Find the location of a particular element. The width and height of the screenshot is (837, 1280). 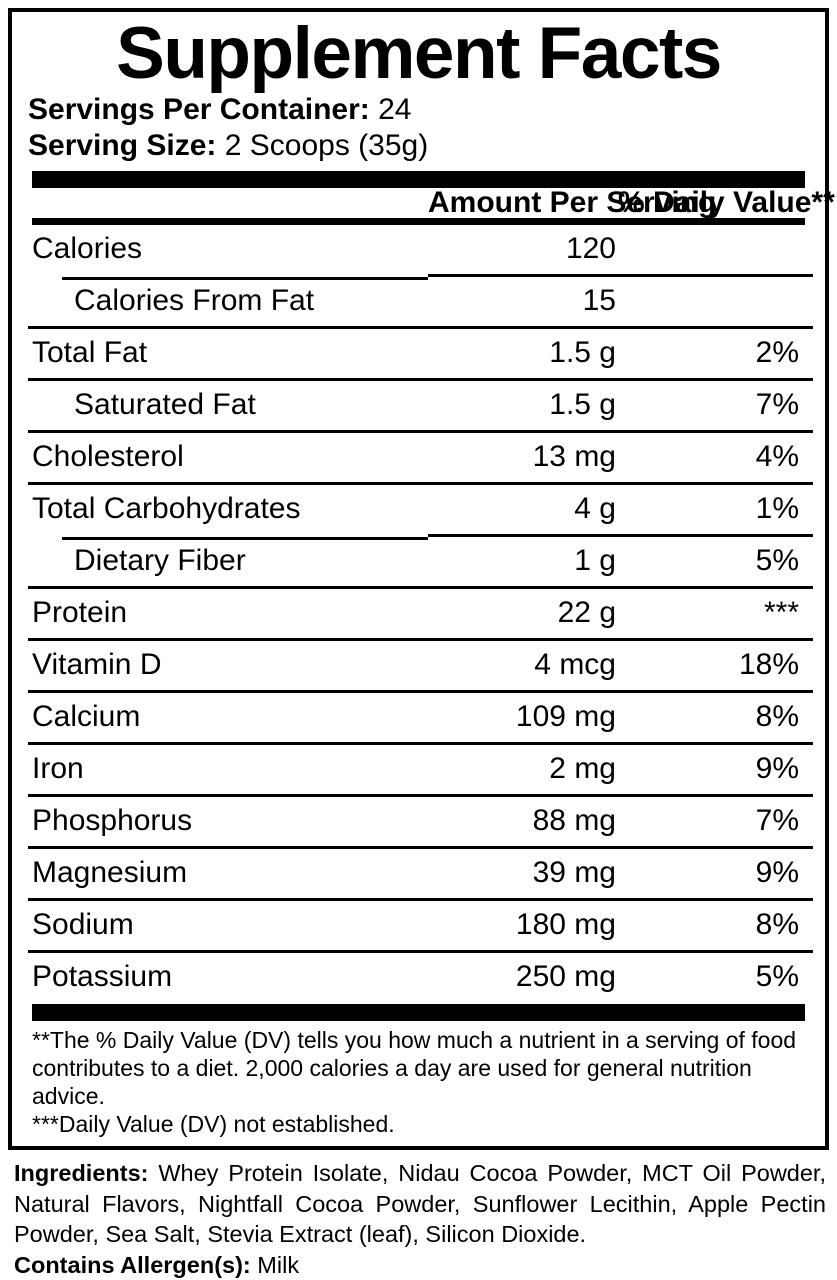

header-divider-bar is located at coordinates (418, 221).